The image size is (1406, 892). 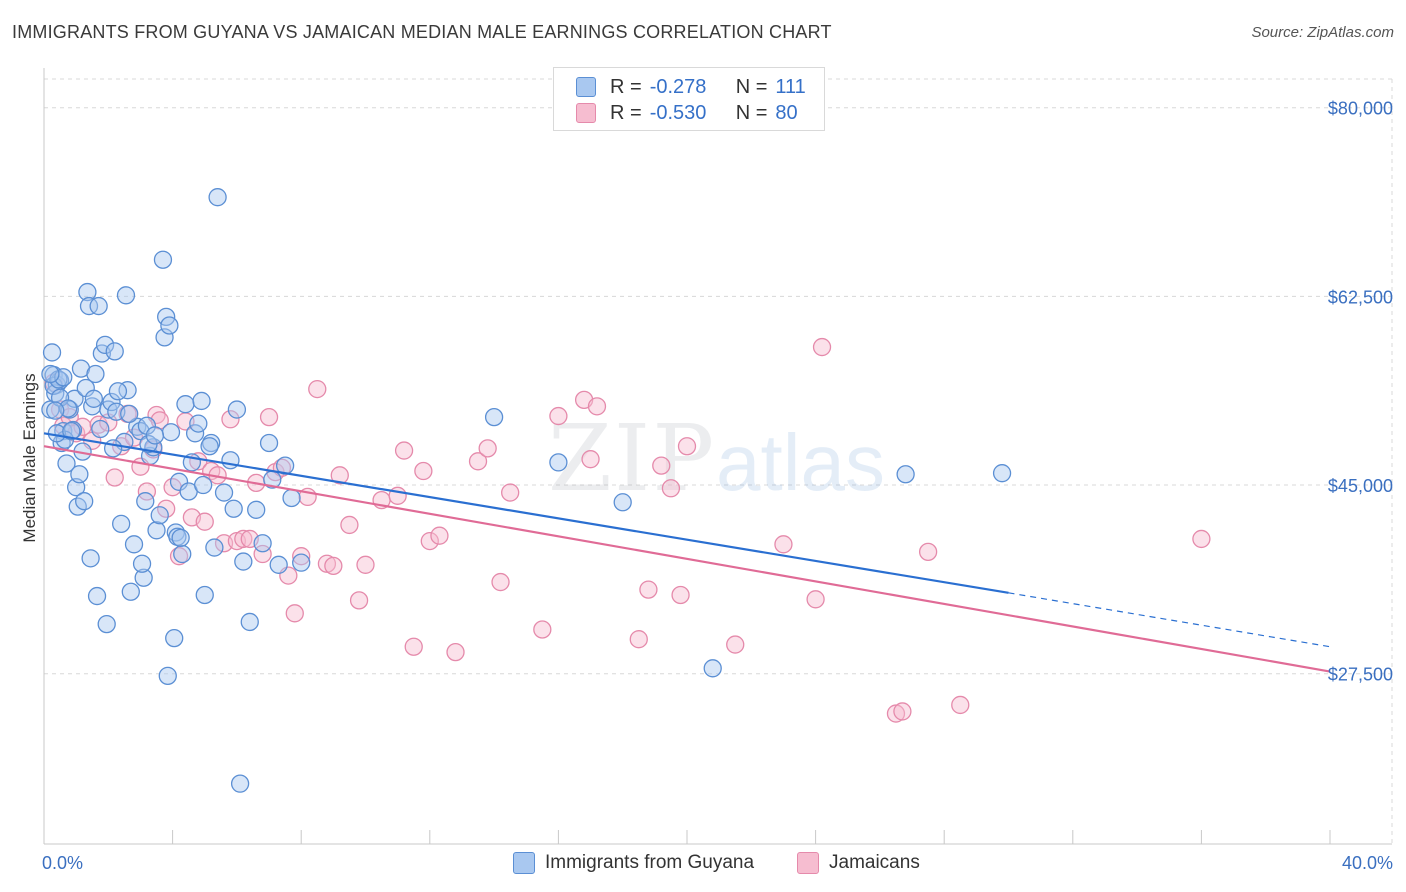 I want to click on legend-r-label: R =, so click(x=626, y=112).